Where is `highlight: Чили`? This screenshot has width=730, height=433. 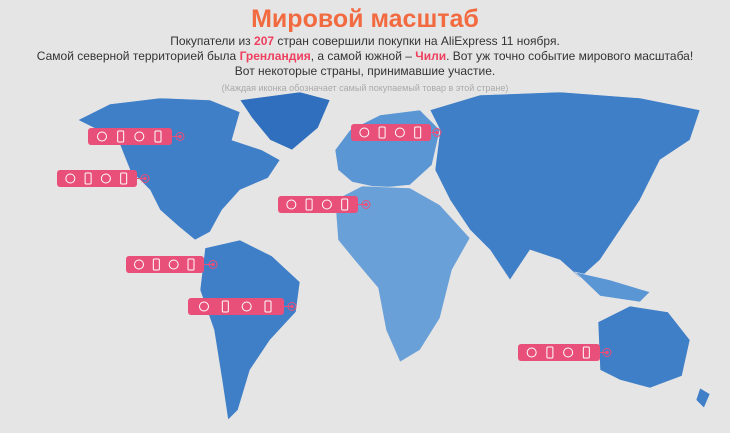 highlight: Чили is located at coordinates (431, 56).